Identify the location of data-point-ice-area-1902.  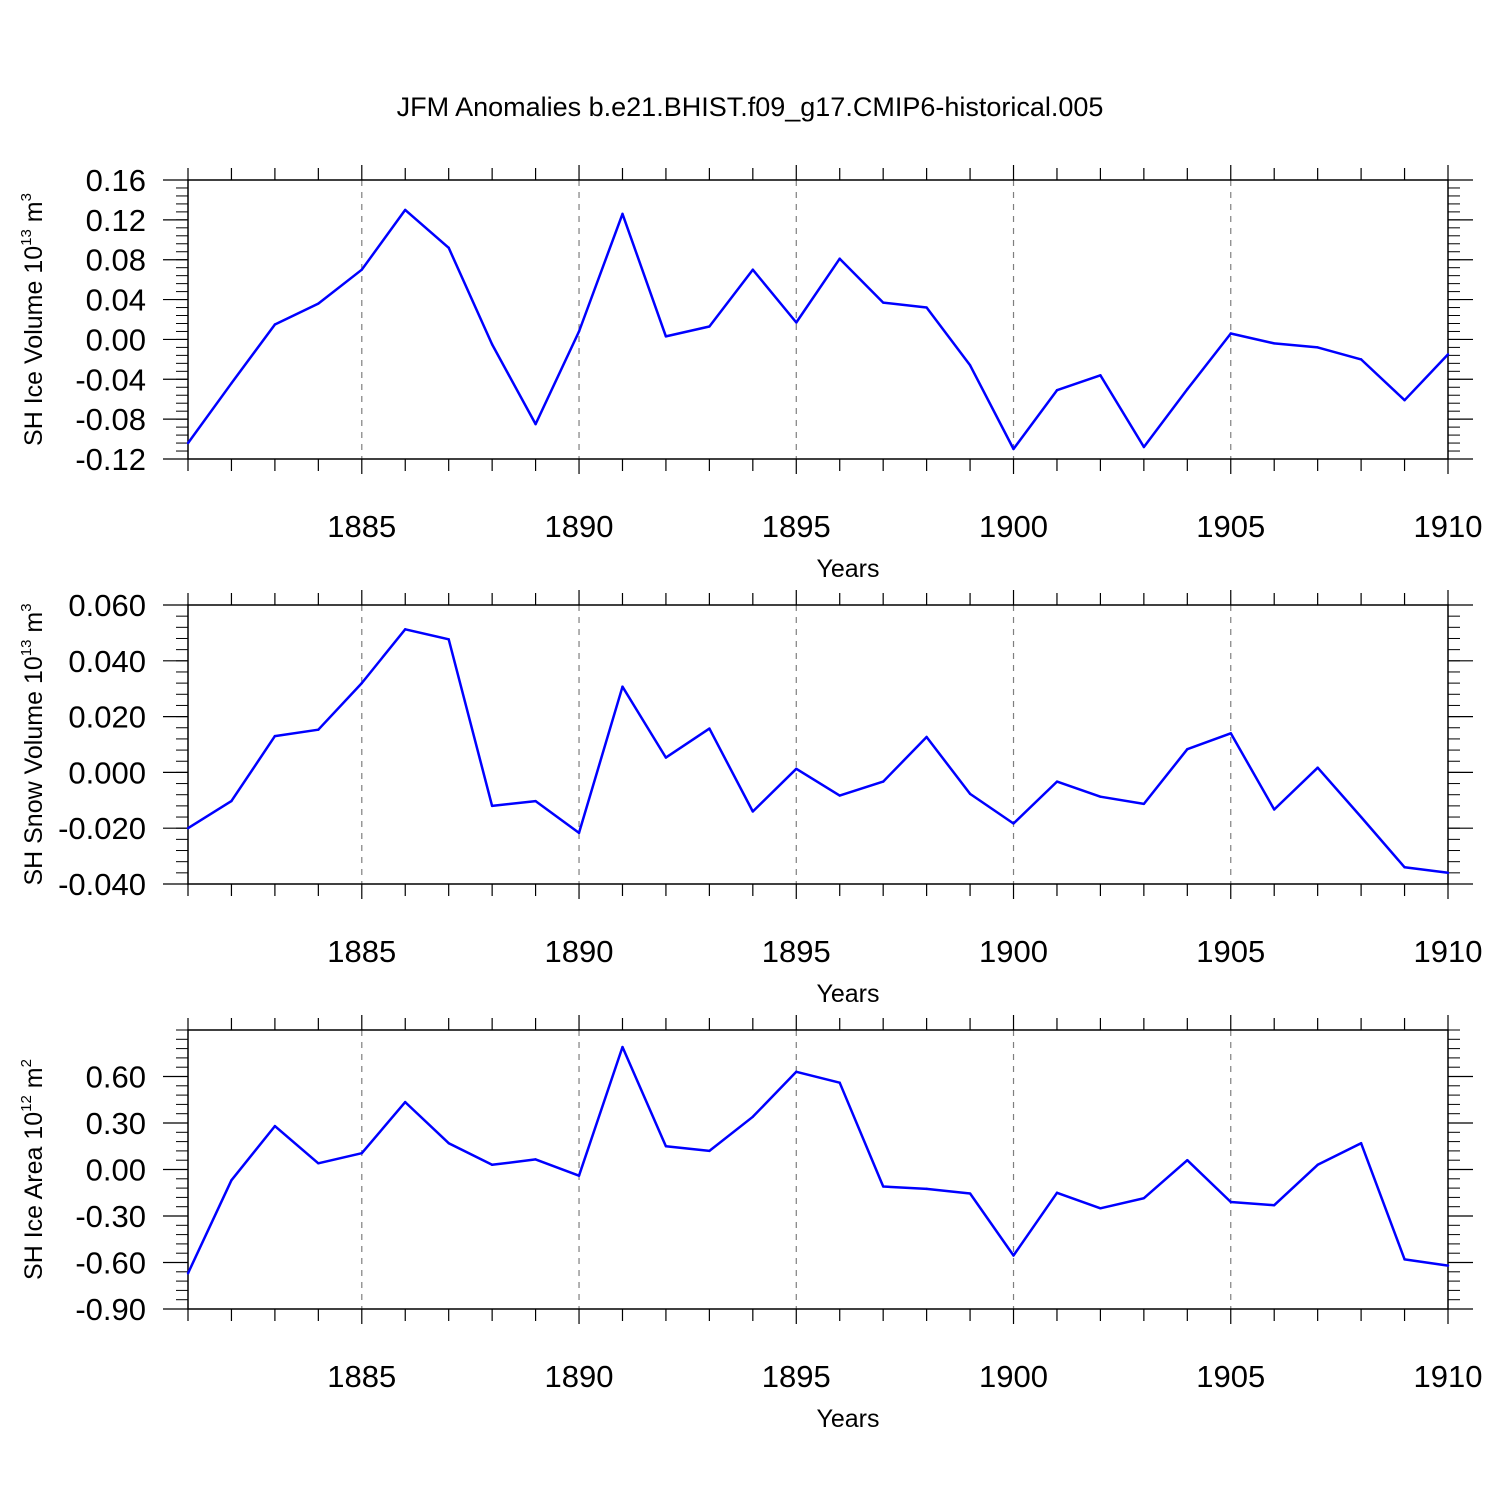
(1100, 1208).